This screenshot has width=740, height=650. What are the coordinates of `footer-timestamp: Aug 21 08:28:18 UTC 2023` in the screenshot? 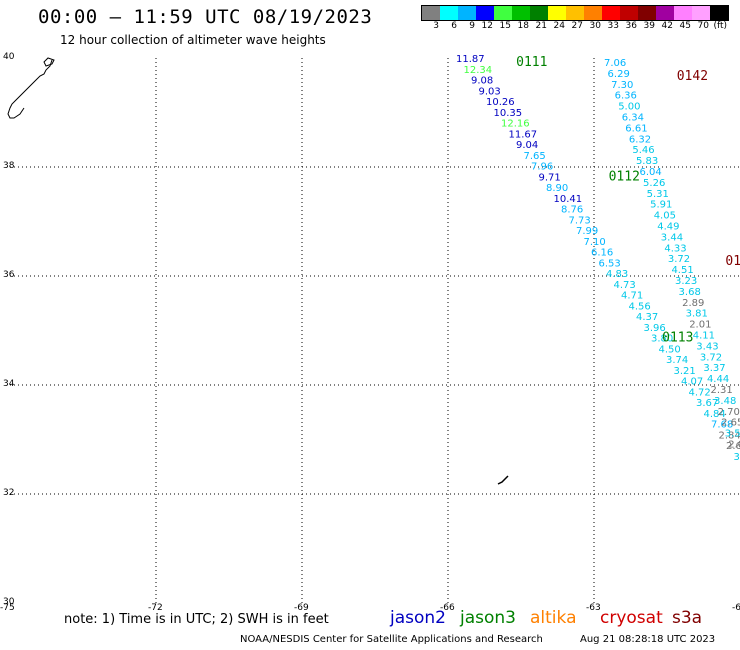 It's located at (648, 639).